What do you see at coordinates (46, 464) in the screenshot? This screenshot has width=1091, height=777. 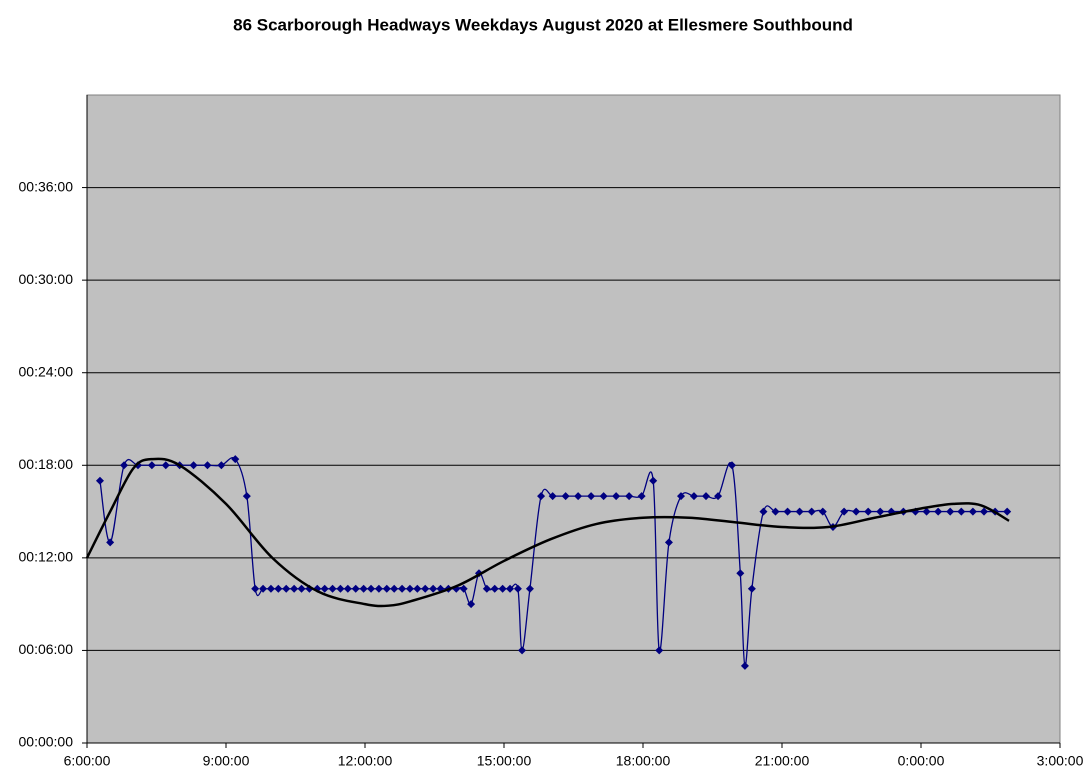 I see `y-tick-label: 00:18:00` at bounding box center [46, 464].